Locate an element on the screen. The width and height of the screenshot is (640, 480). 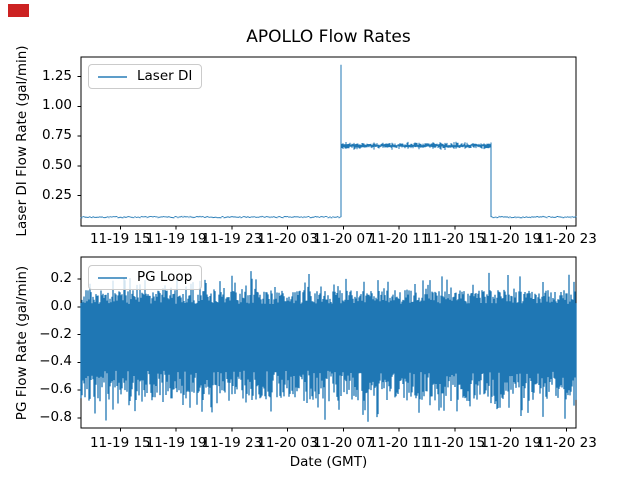
y-tick-label: 0.0 is located at coordinates (61, 305).